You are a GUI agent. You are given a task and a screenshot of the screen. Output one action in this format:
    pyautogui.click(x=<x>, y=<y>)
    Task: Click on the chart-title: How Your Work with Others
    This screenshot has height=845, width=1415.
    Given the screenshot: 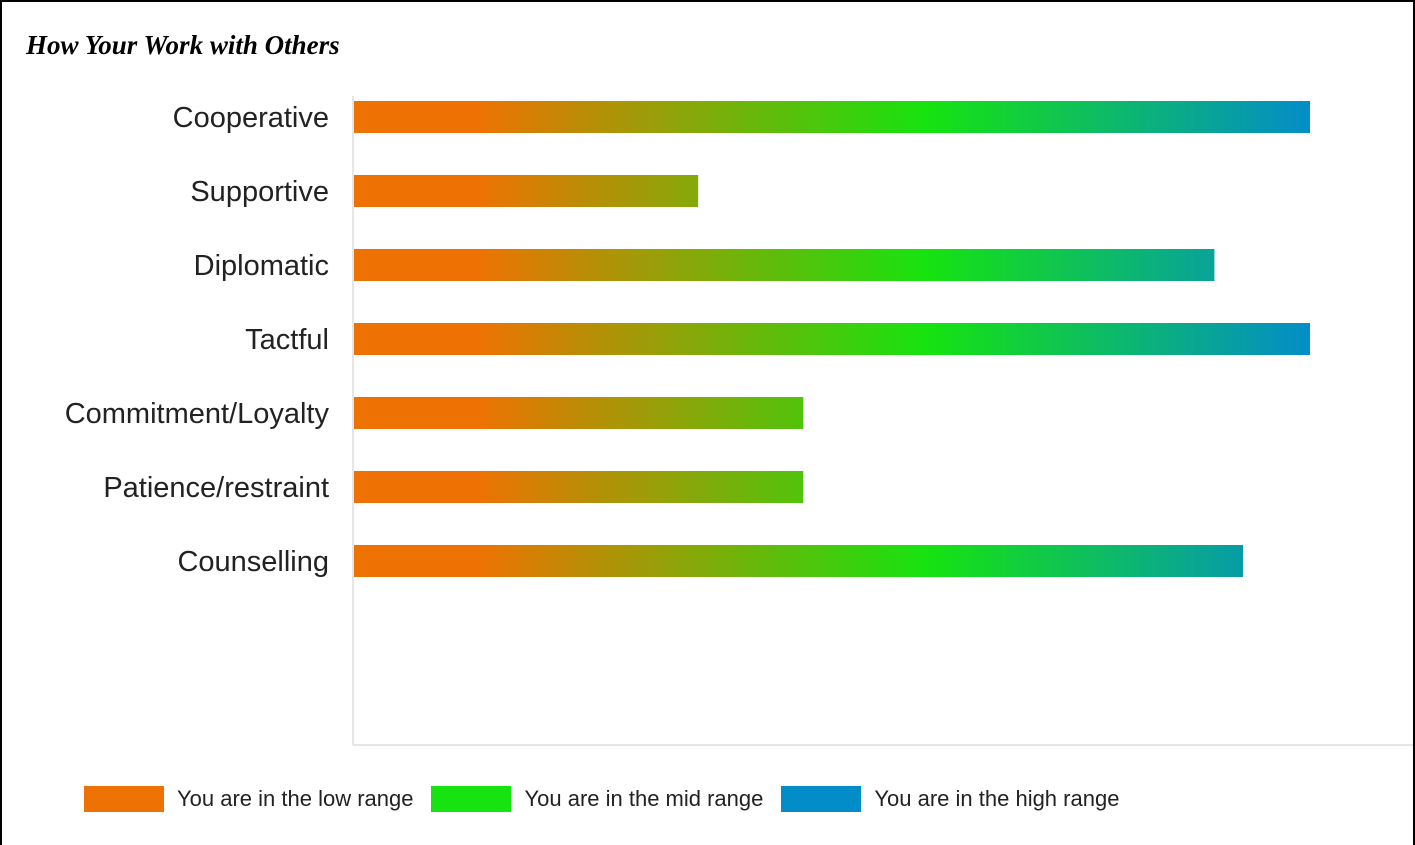 What is the action you would take?
    pyautogui.click(x=183, y=45)
    